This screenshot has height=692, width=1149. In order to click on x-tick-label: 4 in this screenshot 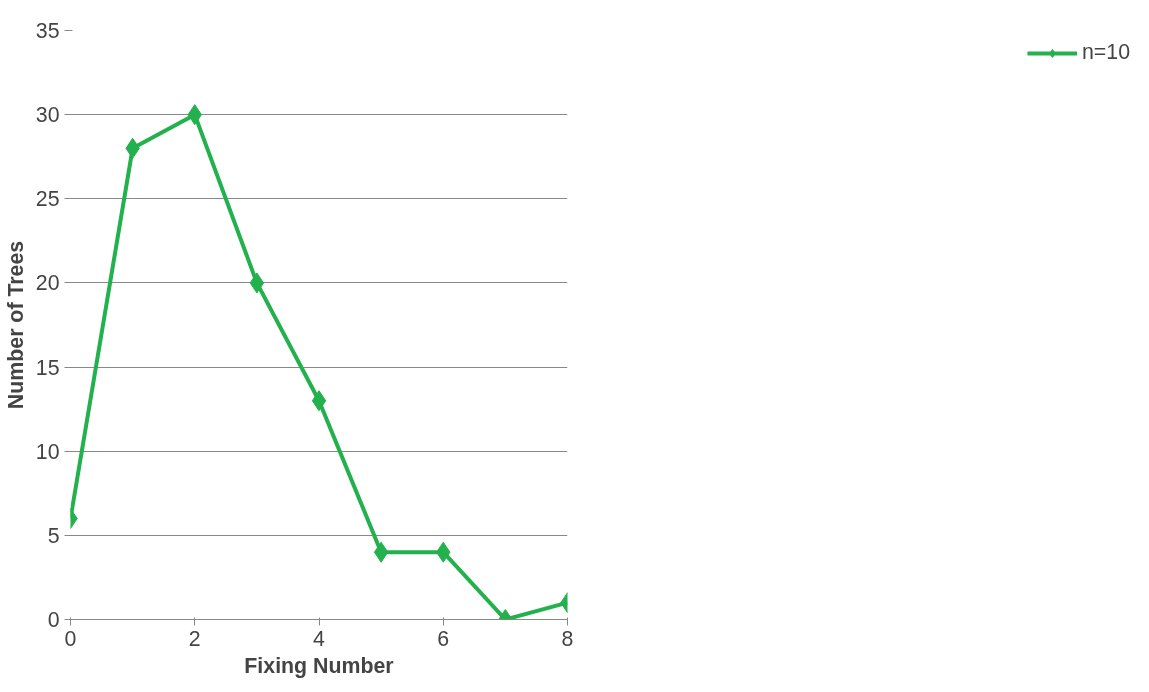, I will do `click(319, 638)`.